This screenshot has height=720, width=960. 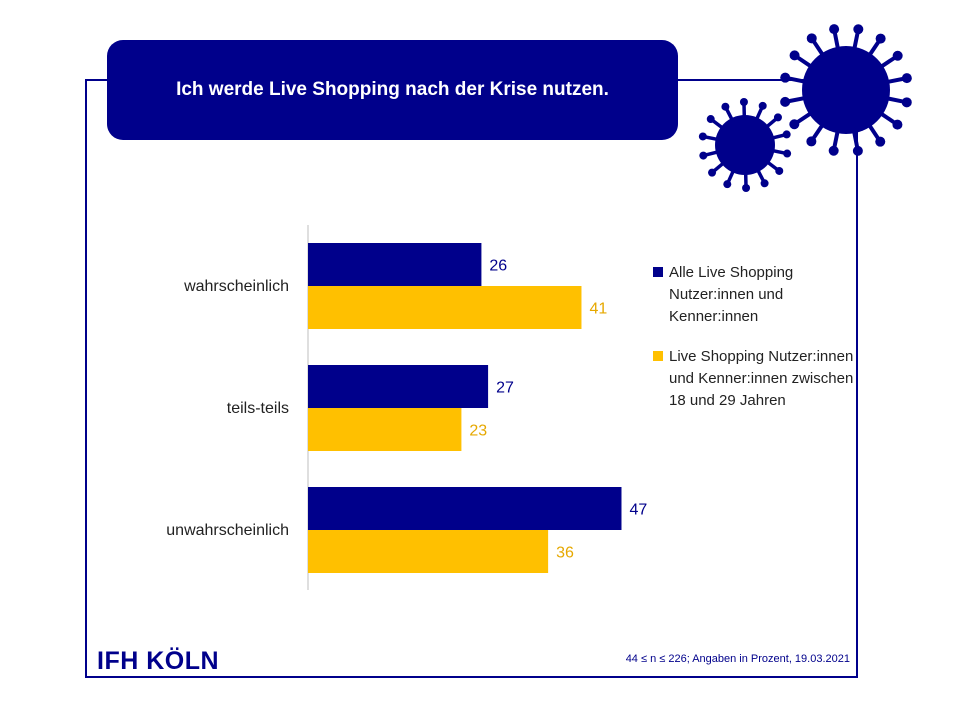 What do you see at coordinates (227, 530) in the screenshot?
I see `category-label: unwahrscheinlich` at bounding box center [227, 530].